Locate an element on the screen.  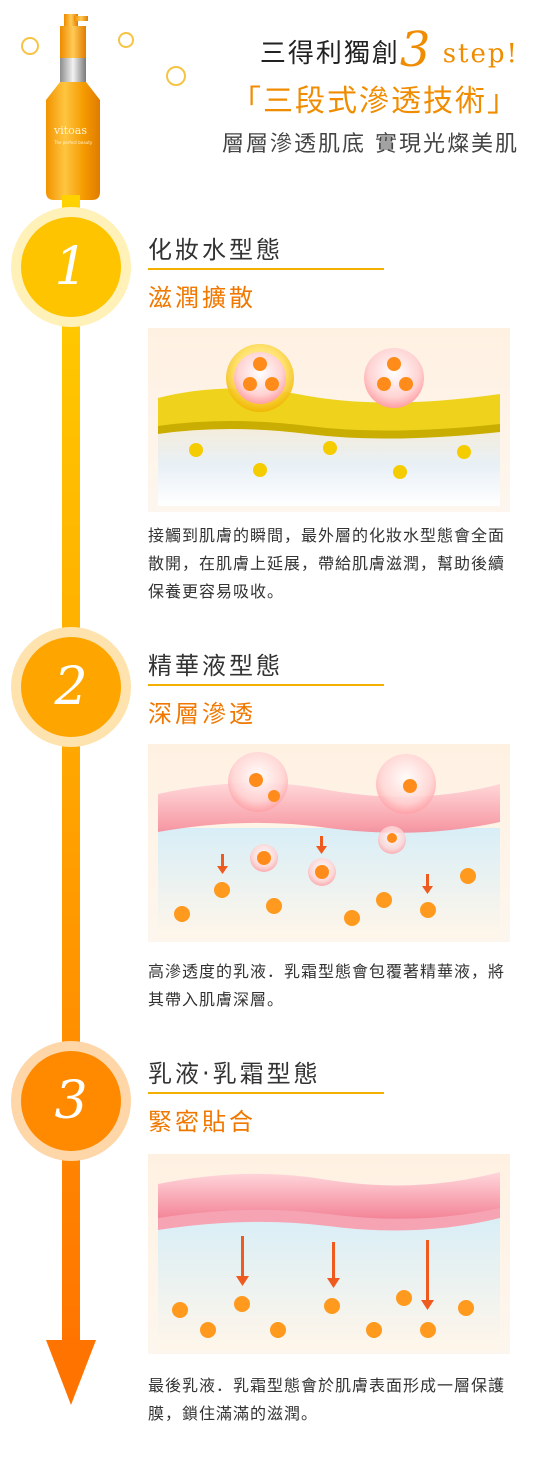
step-3-badge is located at coordinates (71, 1101).